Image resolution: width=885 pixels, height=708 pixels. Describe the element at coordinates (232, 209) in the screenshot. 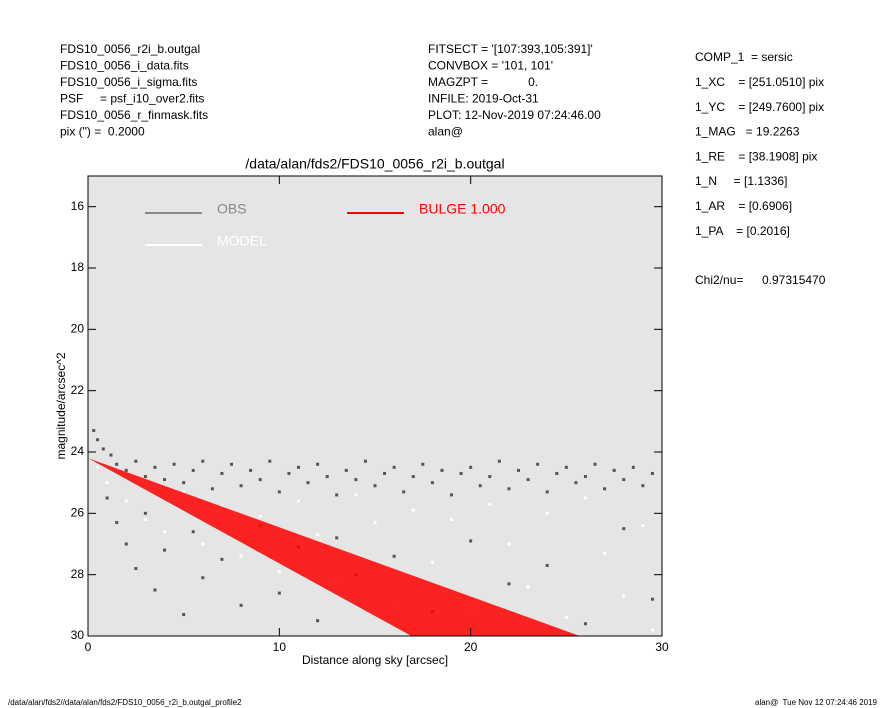

I see `legend-label: OBS` at that location.